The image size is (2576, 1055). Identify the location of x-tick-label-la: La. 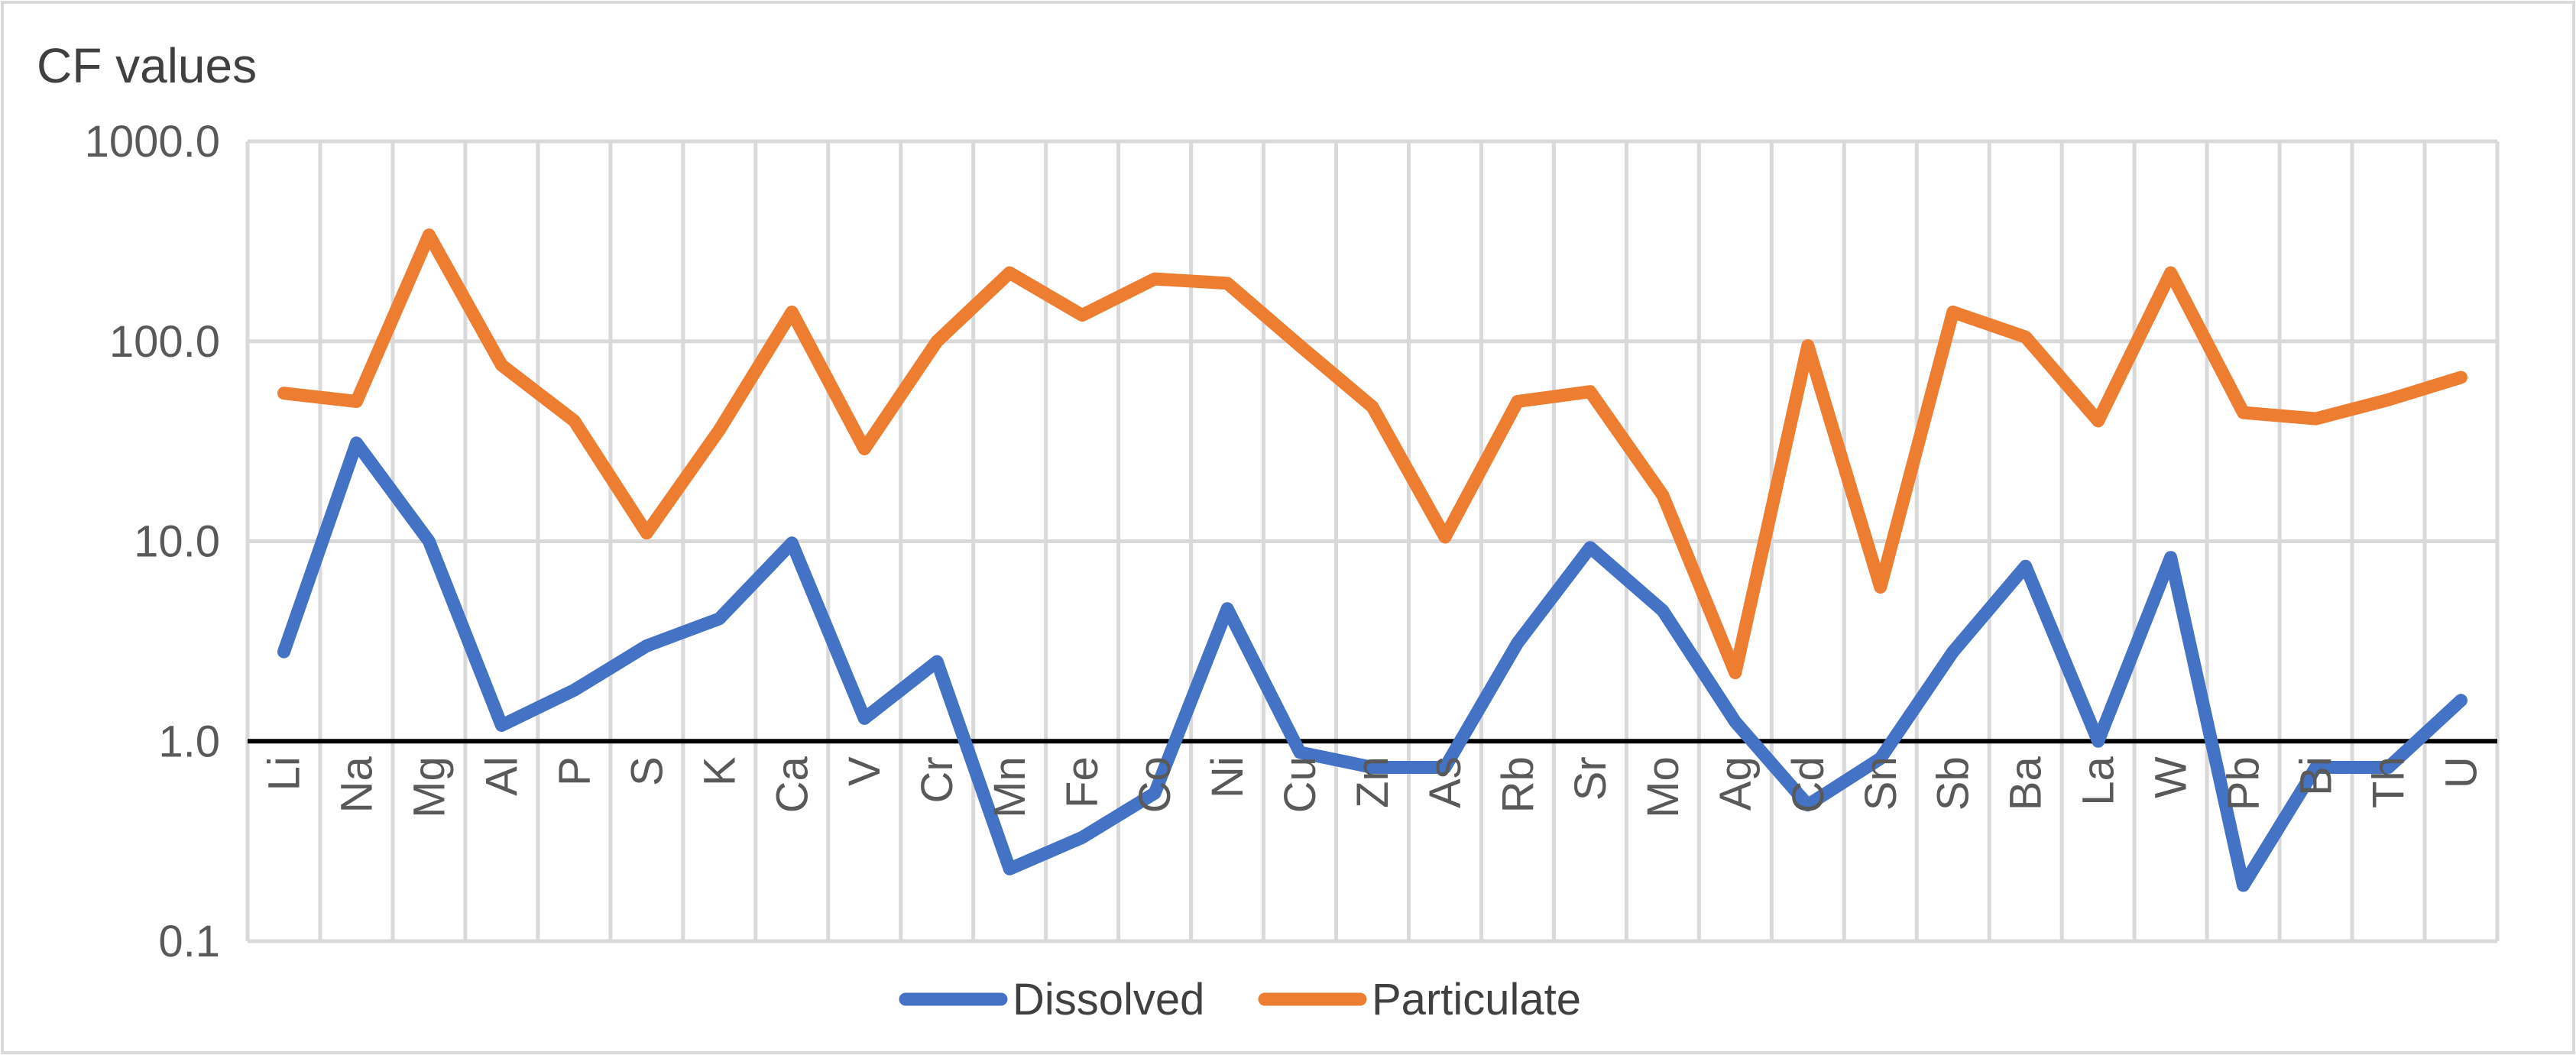
(2099, 781).